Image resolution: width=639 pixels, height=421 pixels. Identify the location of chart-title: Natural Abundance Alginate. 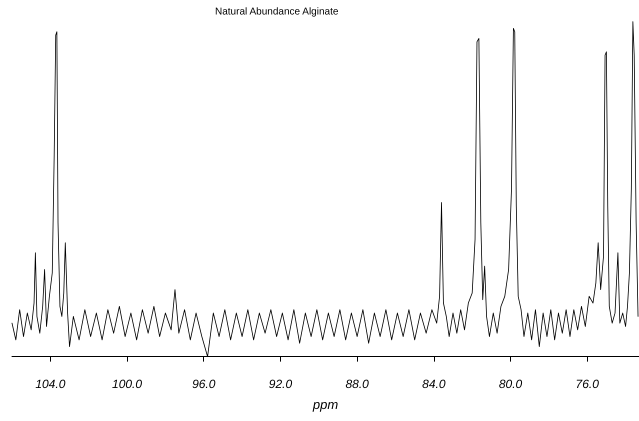
(277, 12).